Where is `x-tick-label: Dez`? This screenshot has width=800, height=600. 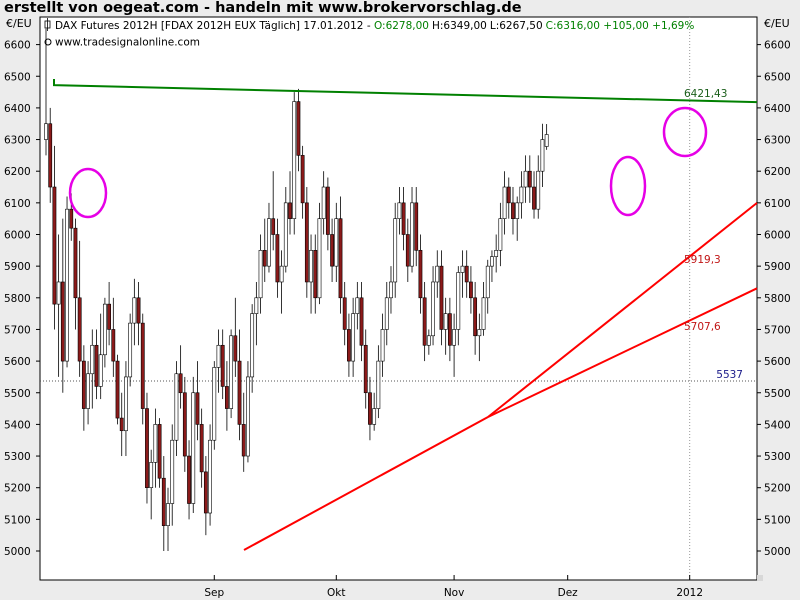
x-tick-label: Dez is located at coordinates (568, 593).